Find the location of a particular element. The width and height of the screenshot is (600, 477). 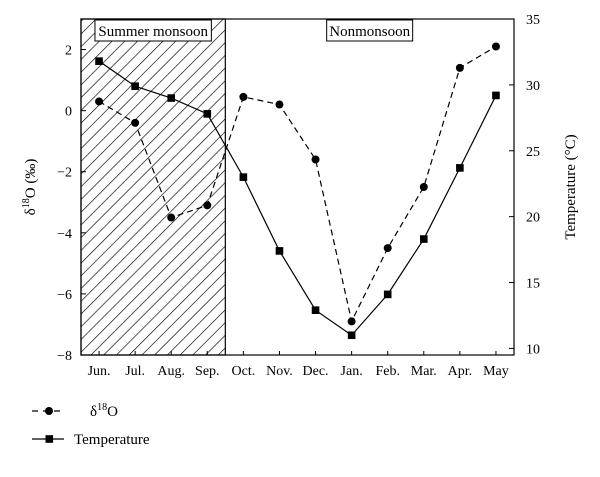

x-tick-label: Oct. is located at coordinates (244, 371).